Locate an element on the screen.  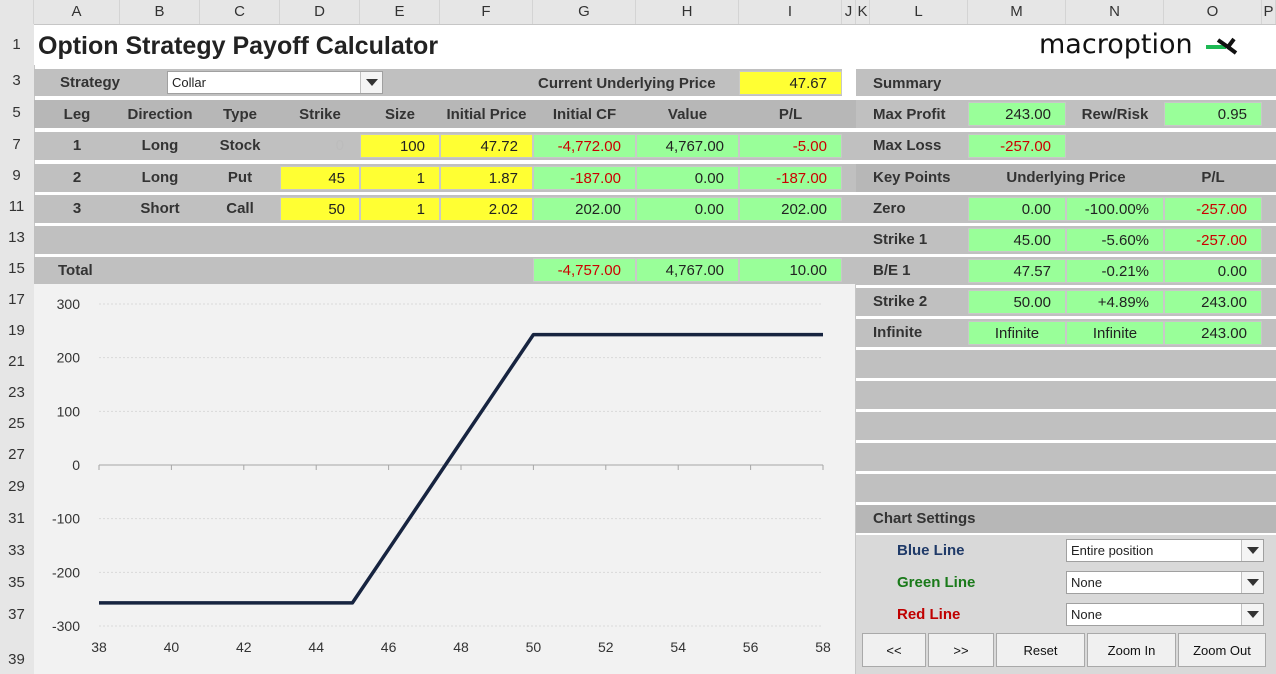
leg-3-strike: 50 is located at coordinates (320, 209).